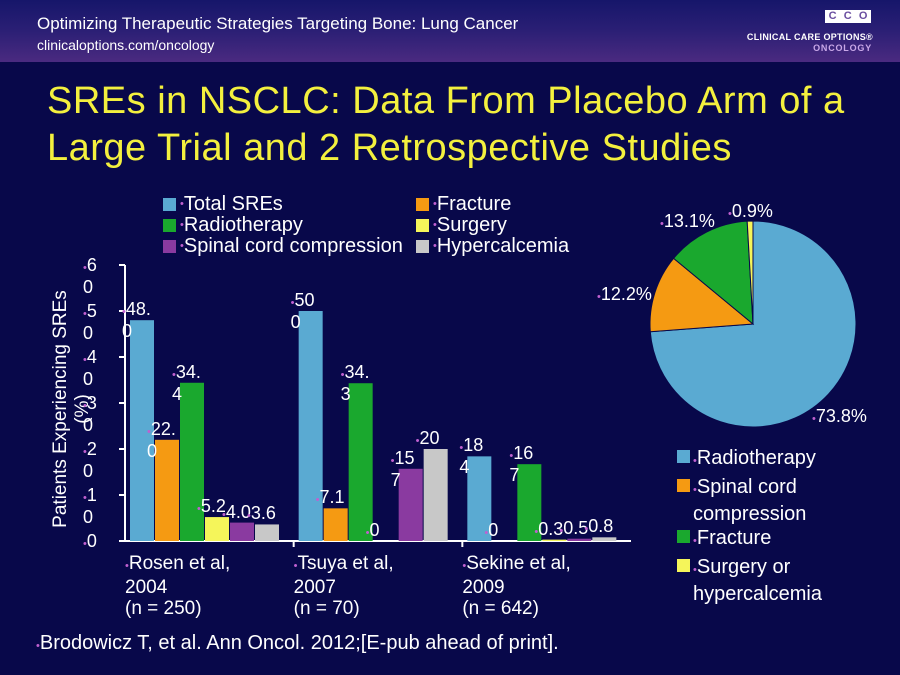 The image size is (900, 675). Describe the element at coordinates (161, 428) in the screenshot. I see `data-label: •22.` at that location.